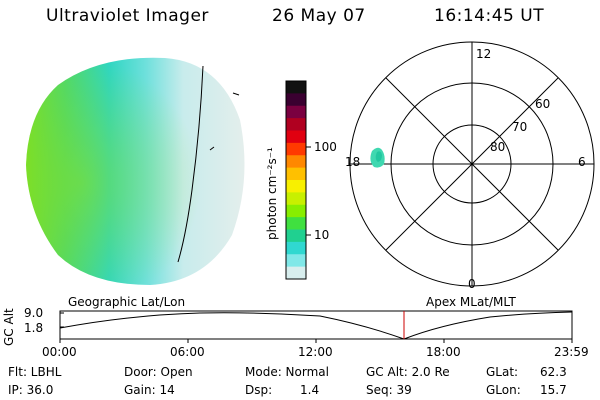 Image resolution: width=600 pixels, height=400 pixels. I want to click on lat-label-70: 70, so click(520, 127).